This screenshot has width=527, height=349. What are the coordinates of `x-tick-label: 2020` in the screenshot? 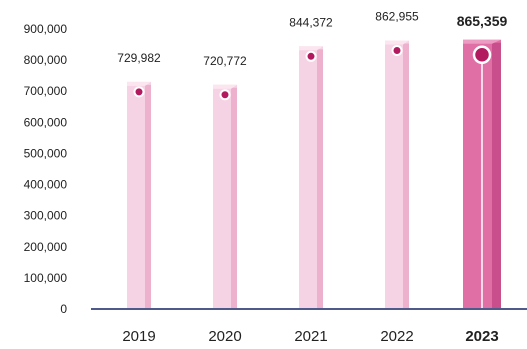 It's located at (224, 336).